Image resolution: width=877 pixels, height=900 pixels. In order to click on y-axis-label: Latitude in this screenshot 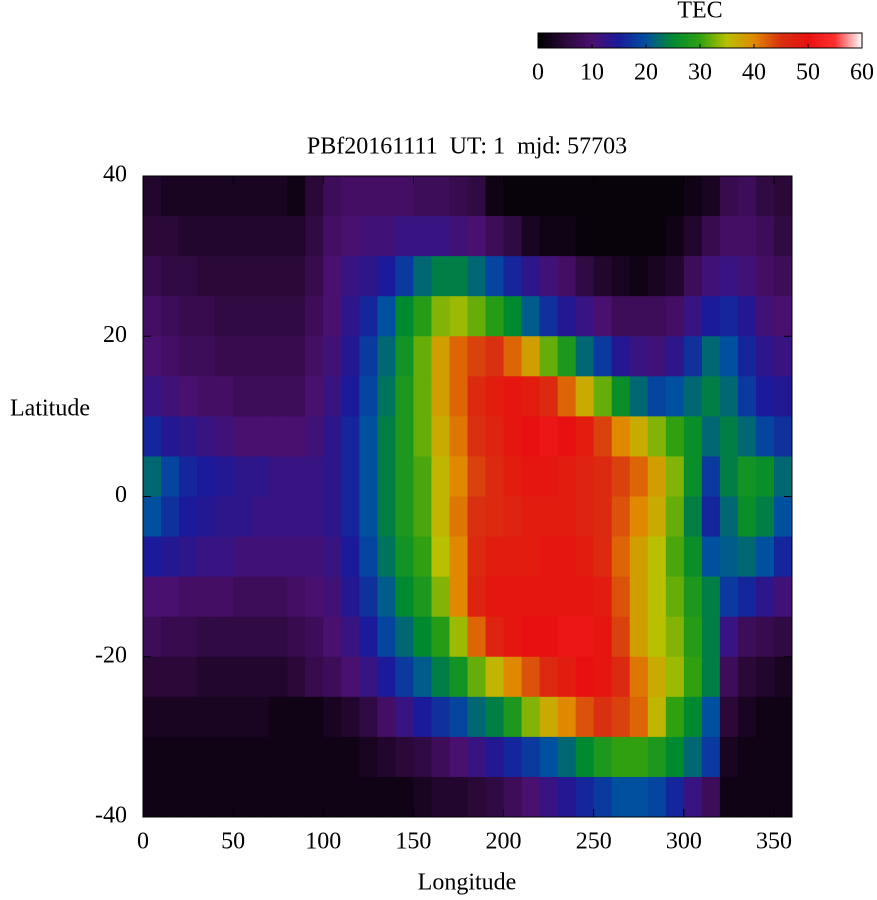, I will do `click(50, 409)`.